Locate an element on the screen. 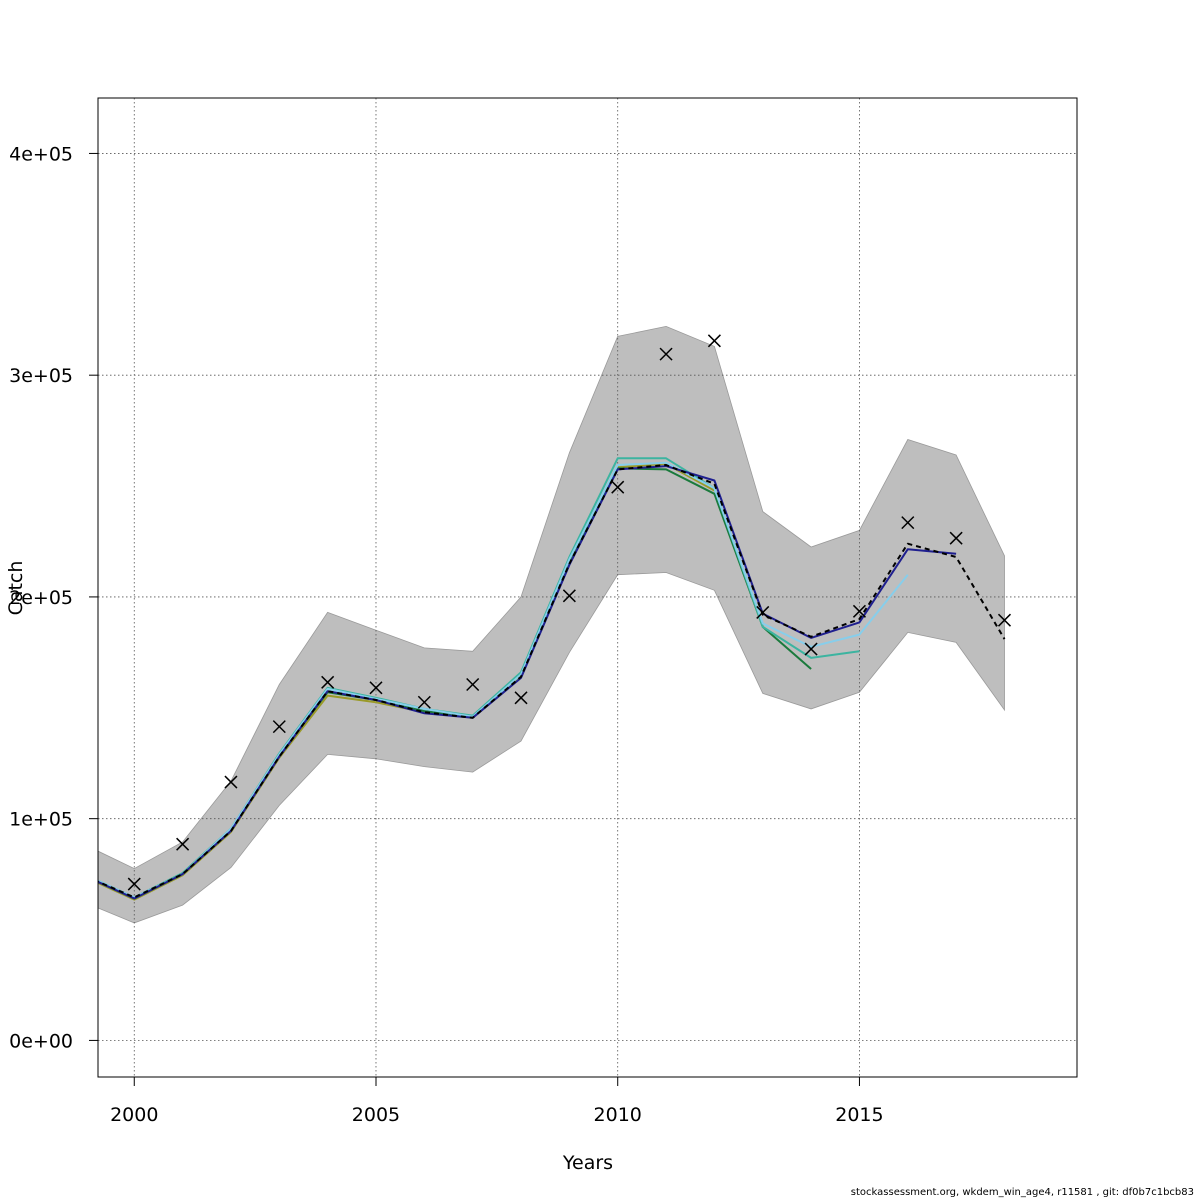 The image size is (1200, 1200). x-tick-label: 2000 is located at coordinates (134, 1115).